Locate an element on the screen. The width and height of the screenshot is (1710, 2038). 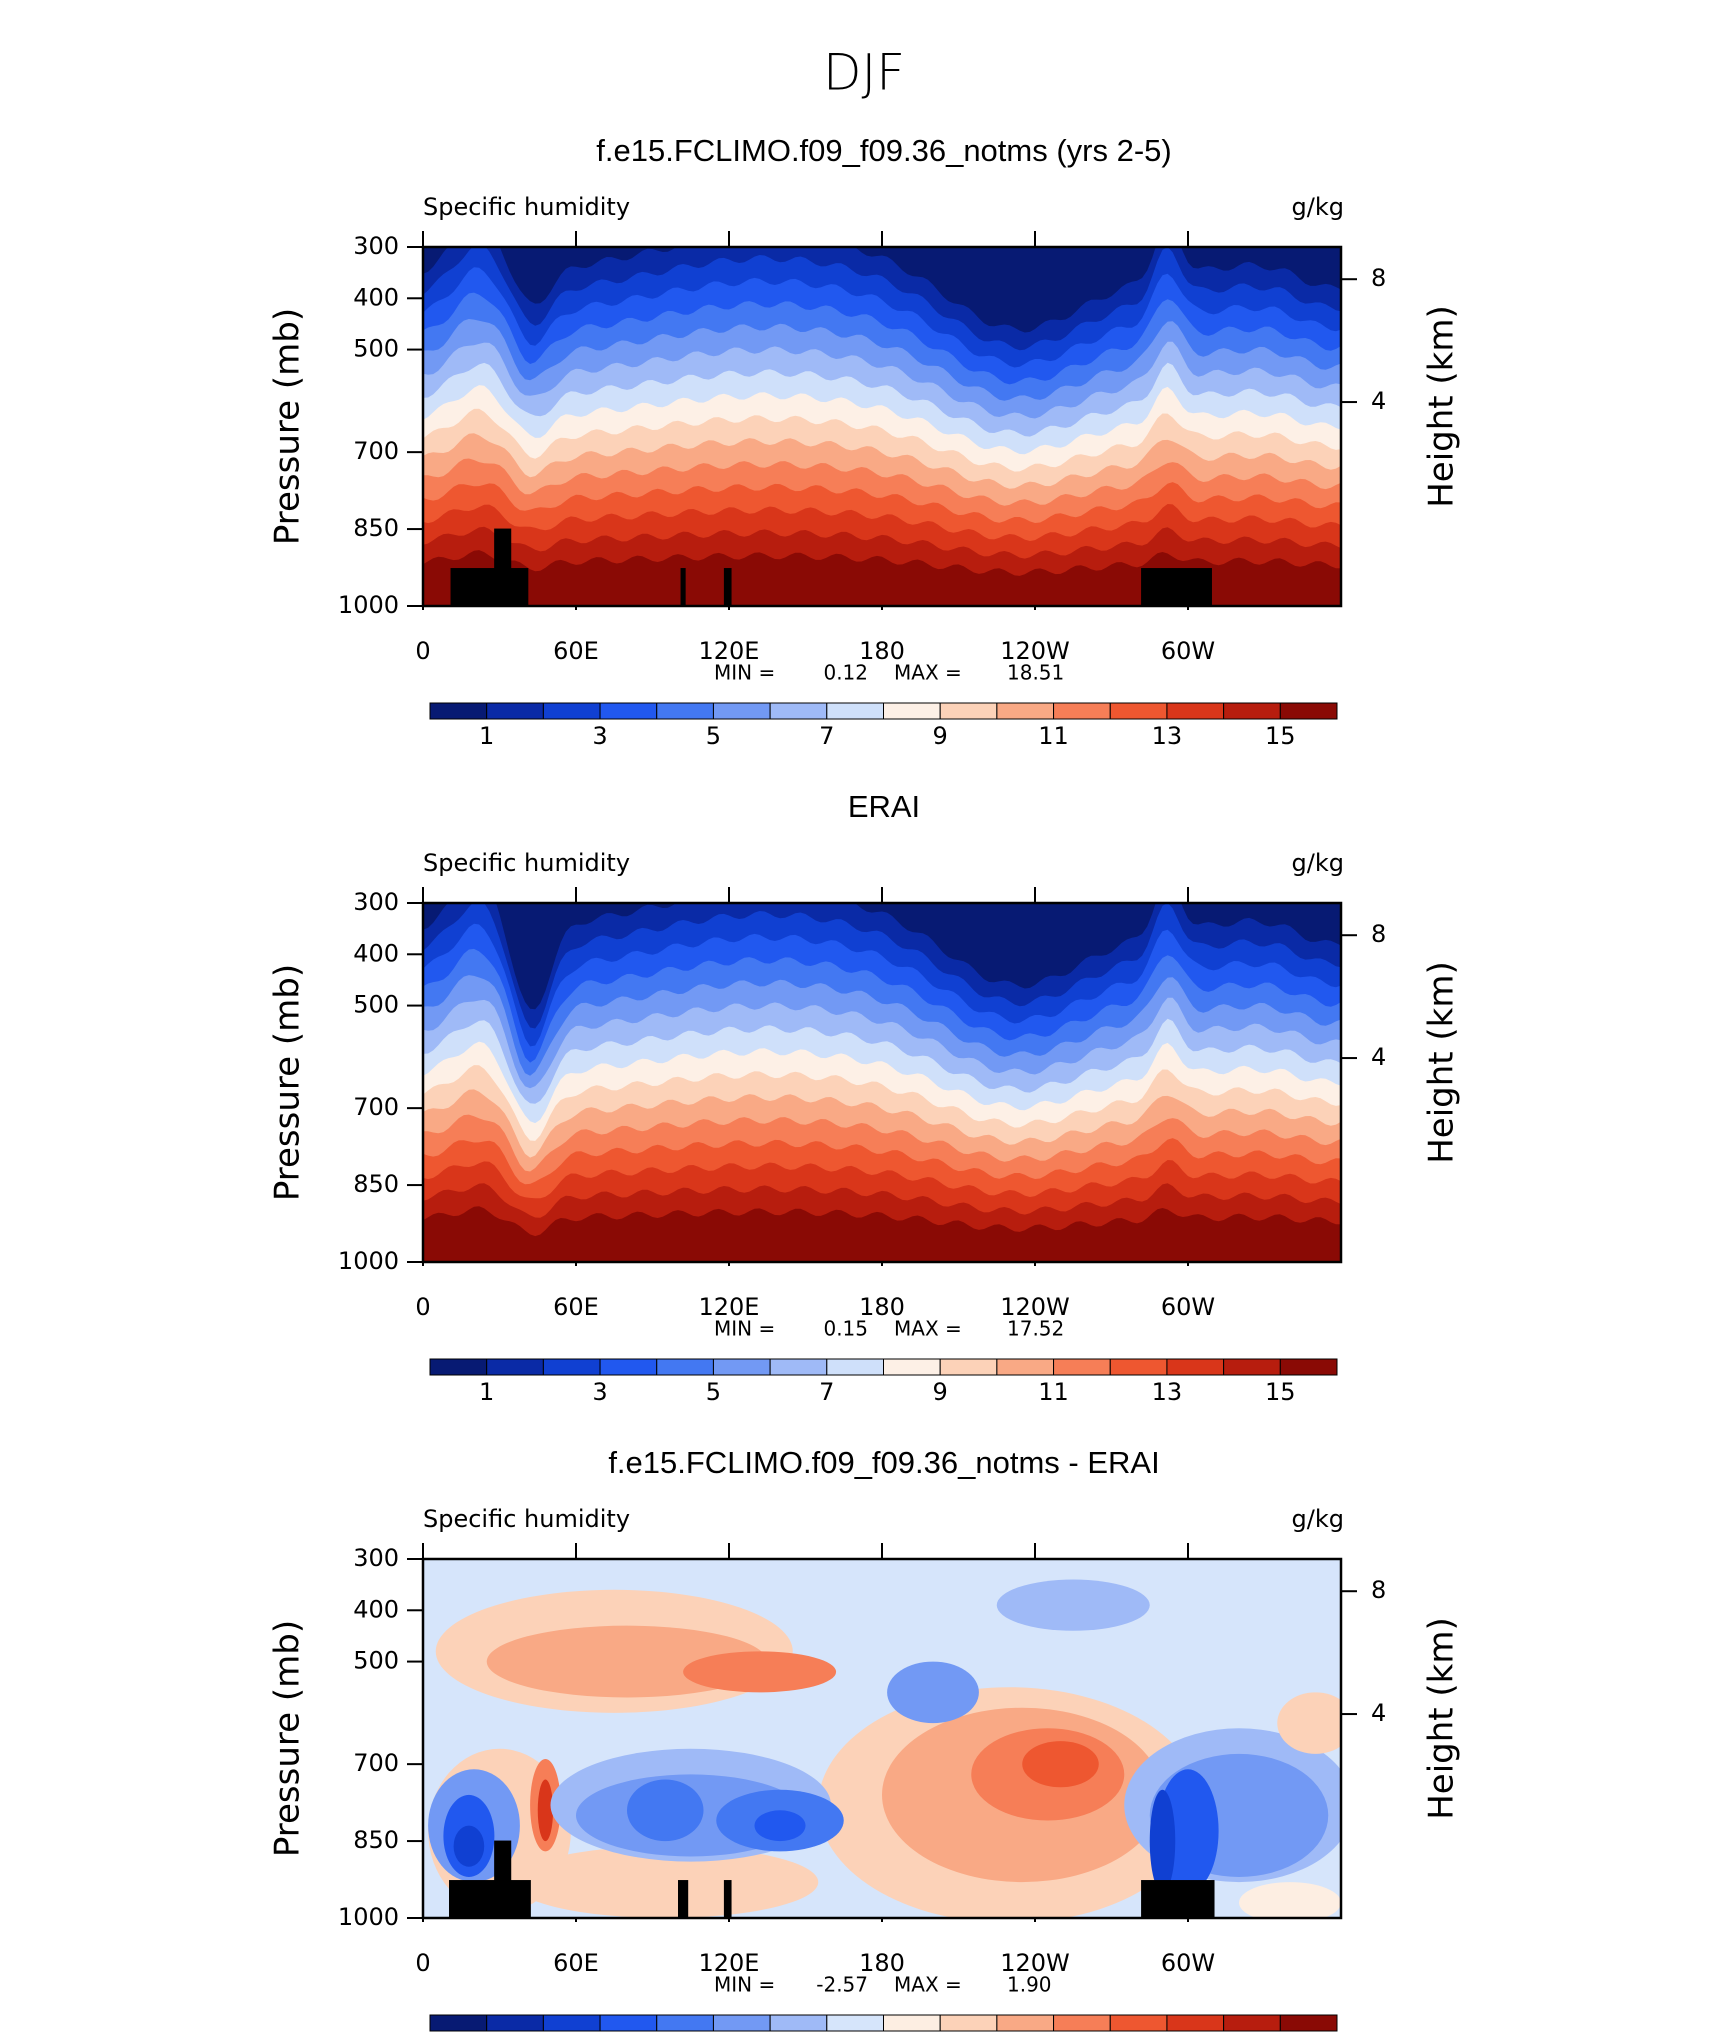
colorbar-label: 1.5 is located at coordinates (1224, 2036).